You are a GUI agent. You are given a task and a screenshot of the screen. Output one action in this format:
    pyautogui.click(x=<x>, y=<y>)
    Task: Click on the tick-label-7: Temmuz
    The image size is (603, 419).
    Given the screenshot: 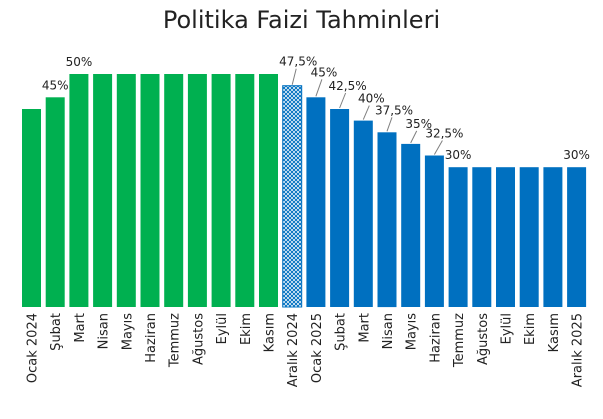 What is the action you would take?
    pyautogui.click(x=175, y=340)
    